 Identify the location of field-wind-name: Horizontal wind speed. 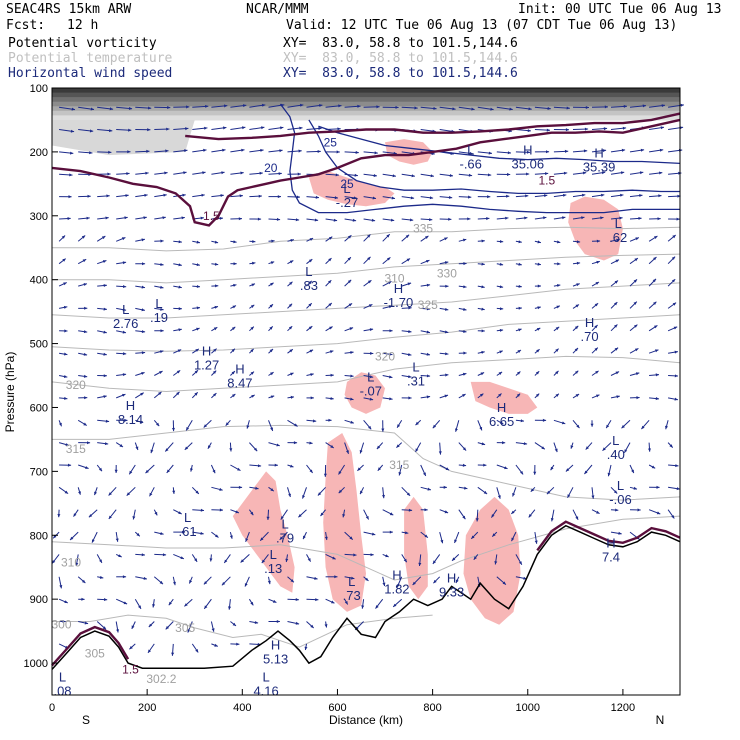
(90, 73).